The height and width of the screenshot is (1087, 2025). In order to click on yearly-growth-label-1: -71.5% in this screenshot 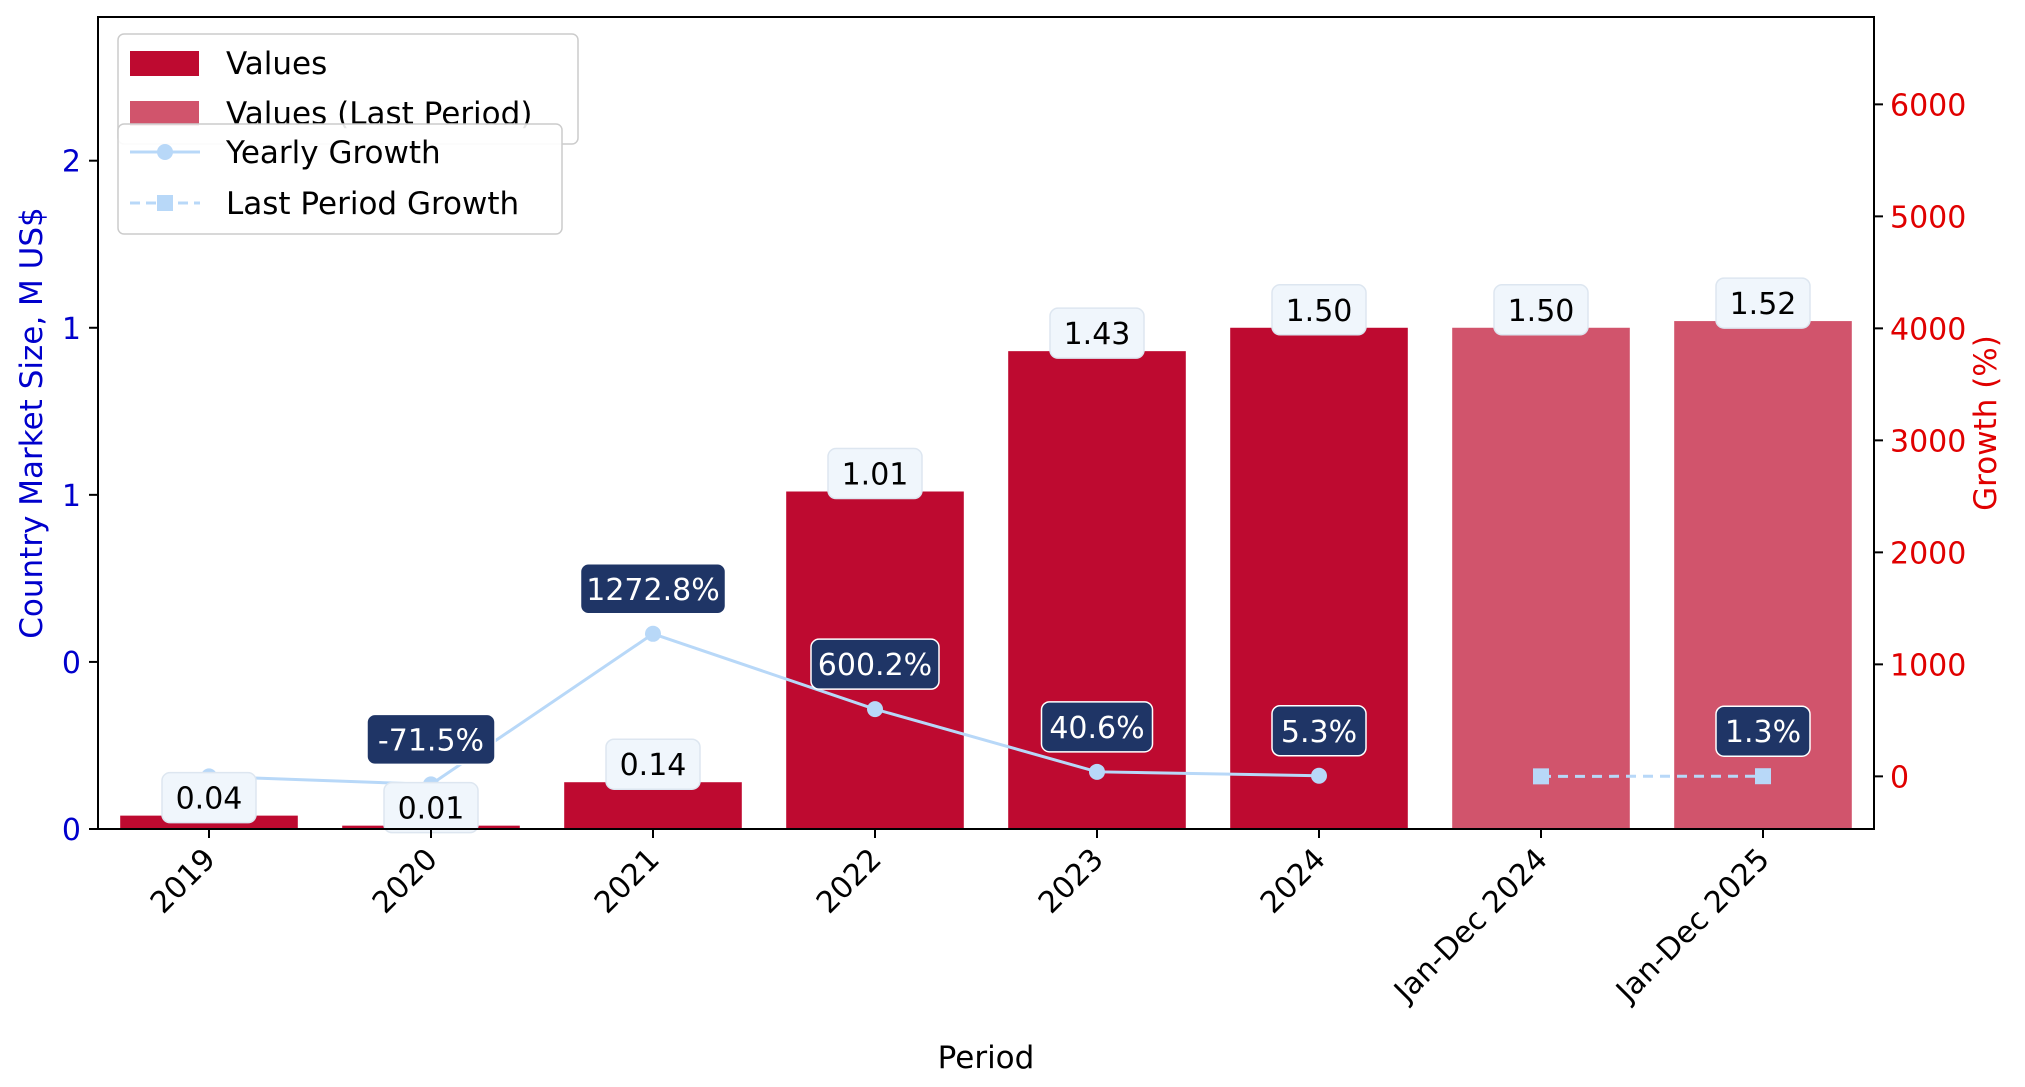, I will do `click(431, 740)`.